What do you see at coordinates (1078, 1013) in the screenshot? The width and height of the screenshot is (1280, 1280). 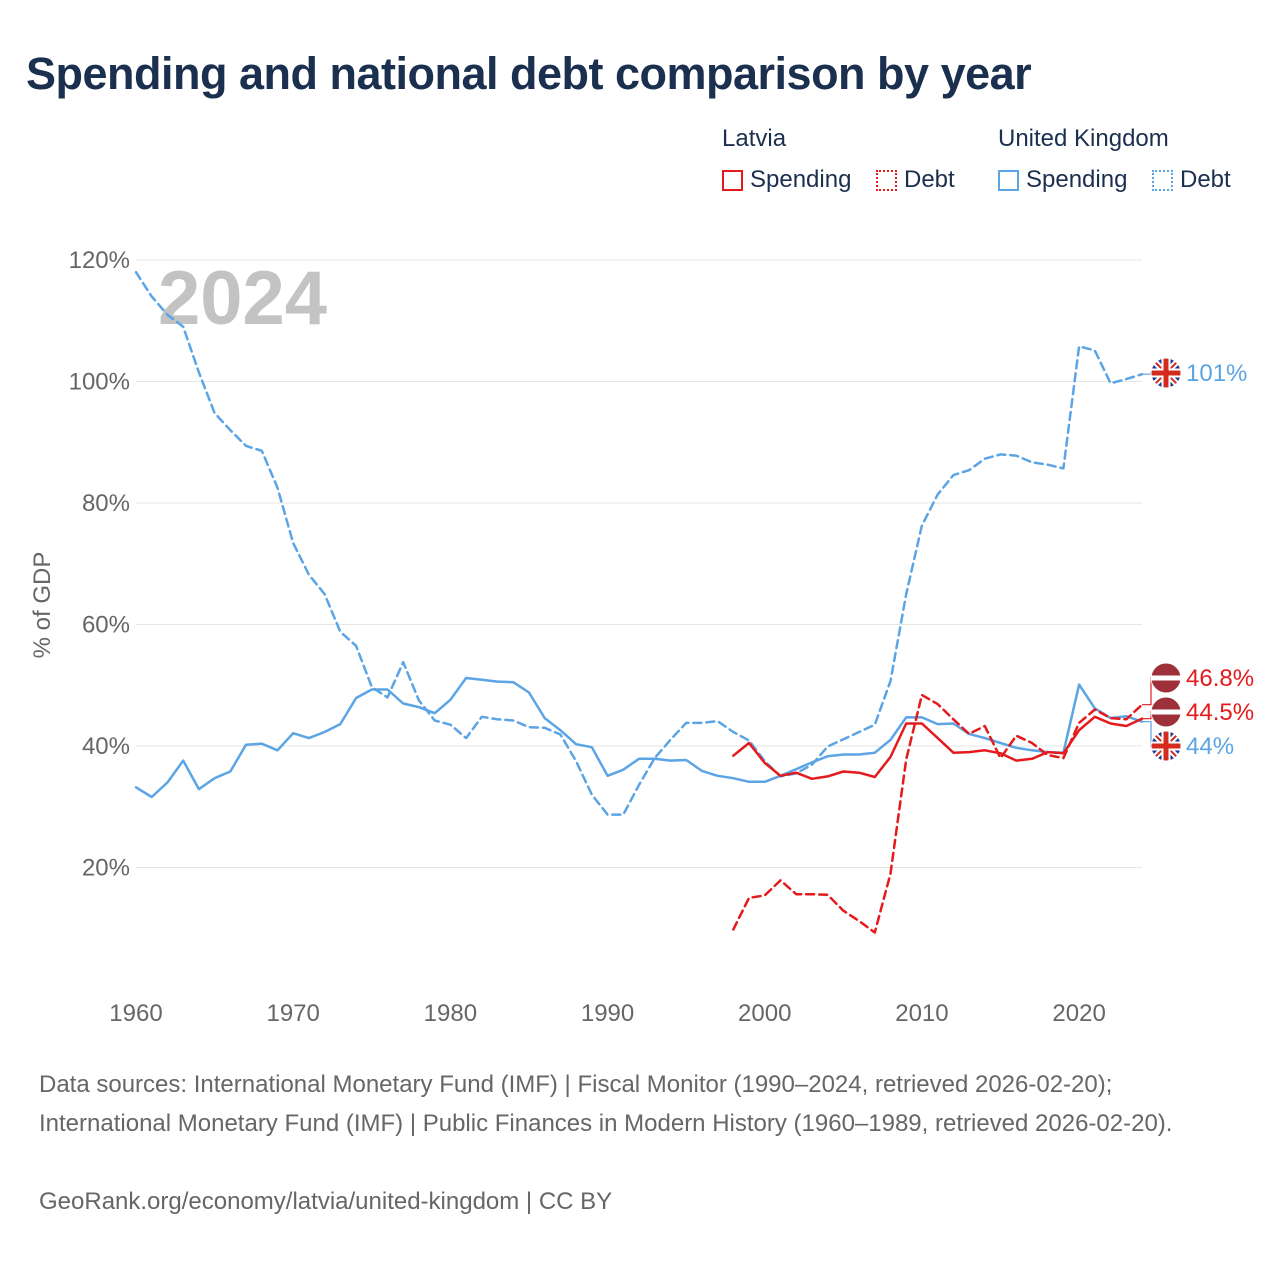 I see `x-tick-label: 2020` at bounding box center [1078, 1013].